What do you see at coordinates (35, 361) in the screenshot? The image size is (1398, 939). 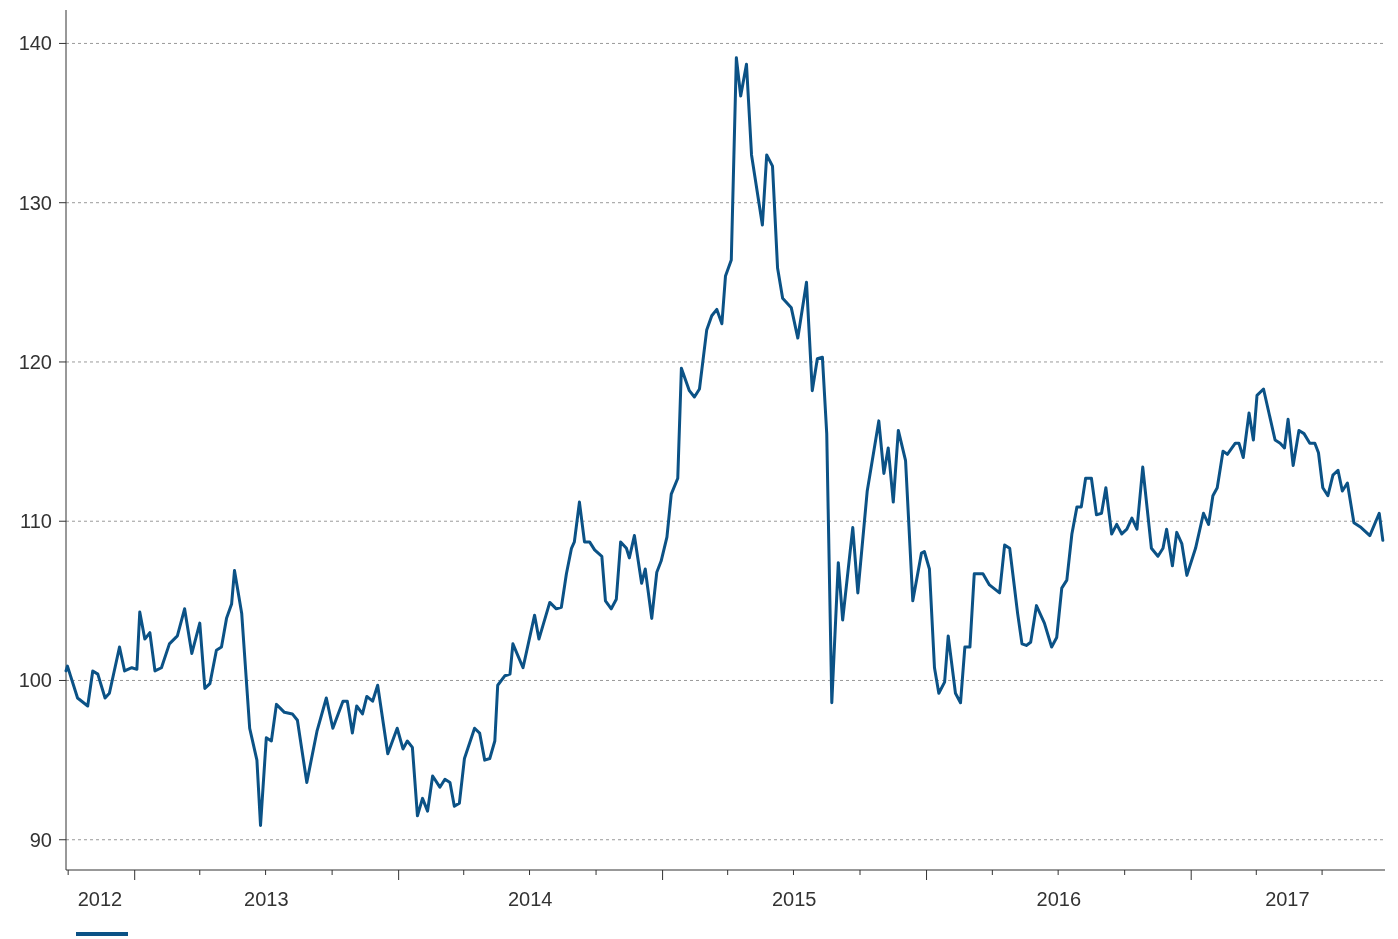 I see `y-tick-label: 120` at bounding box center [35, 361].